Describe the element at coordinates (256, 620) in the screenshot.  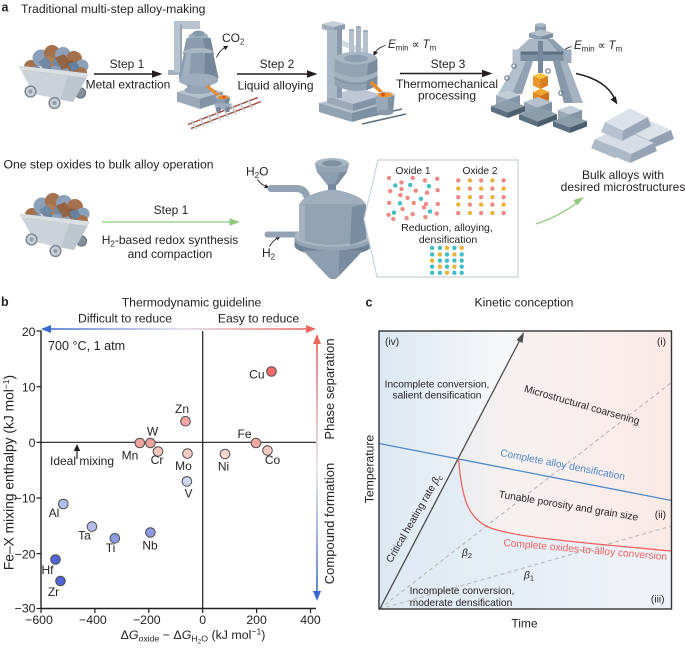
I see `svg-text: 200` at that location.